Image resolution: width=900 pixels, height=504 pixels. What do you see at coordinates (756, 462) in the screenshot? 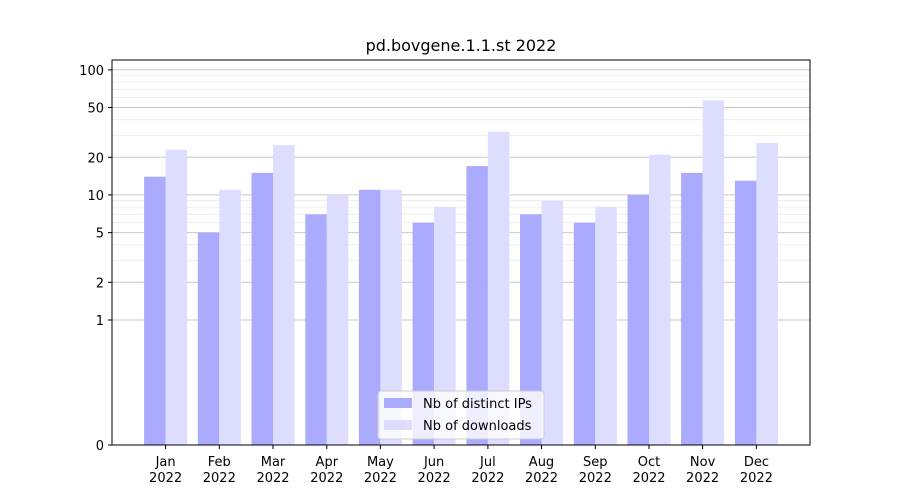
I see `x-tick-label-month: Dec` at bounding box center [756, 462].